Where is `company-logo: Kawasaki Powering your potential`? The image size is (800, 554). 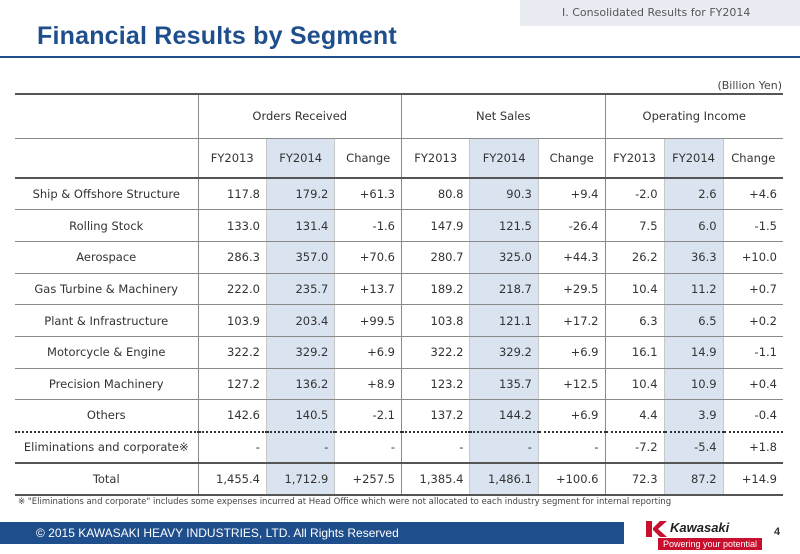
company-logo: Kawasaki Powering your potential is located at coordinates (706, 535).